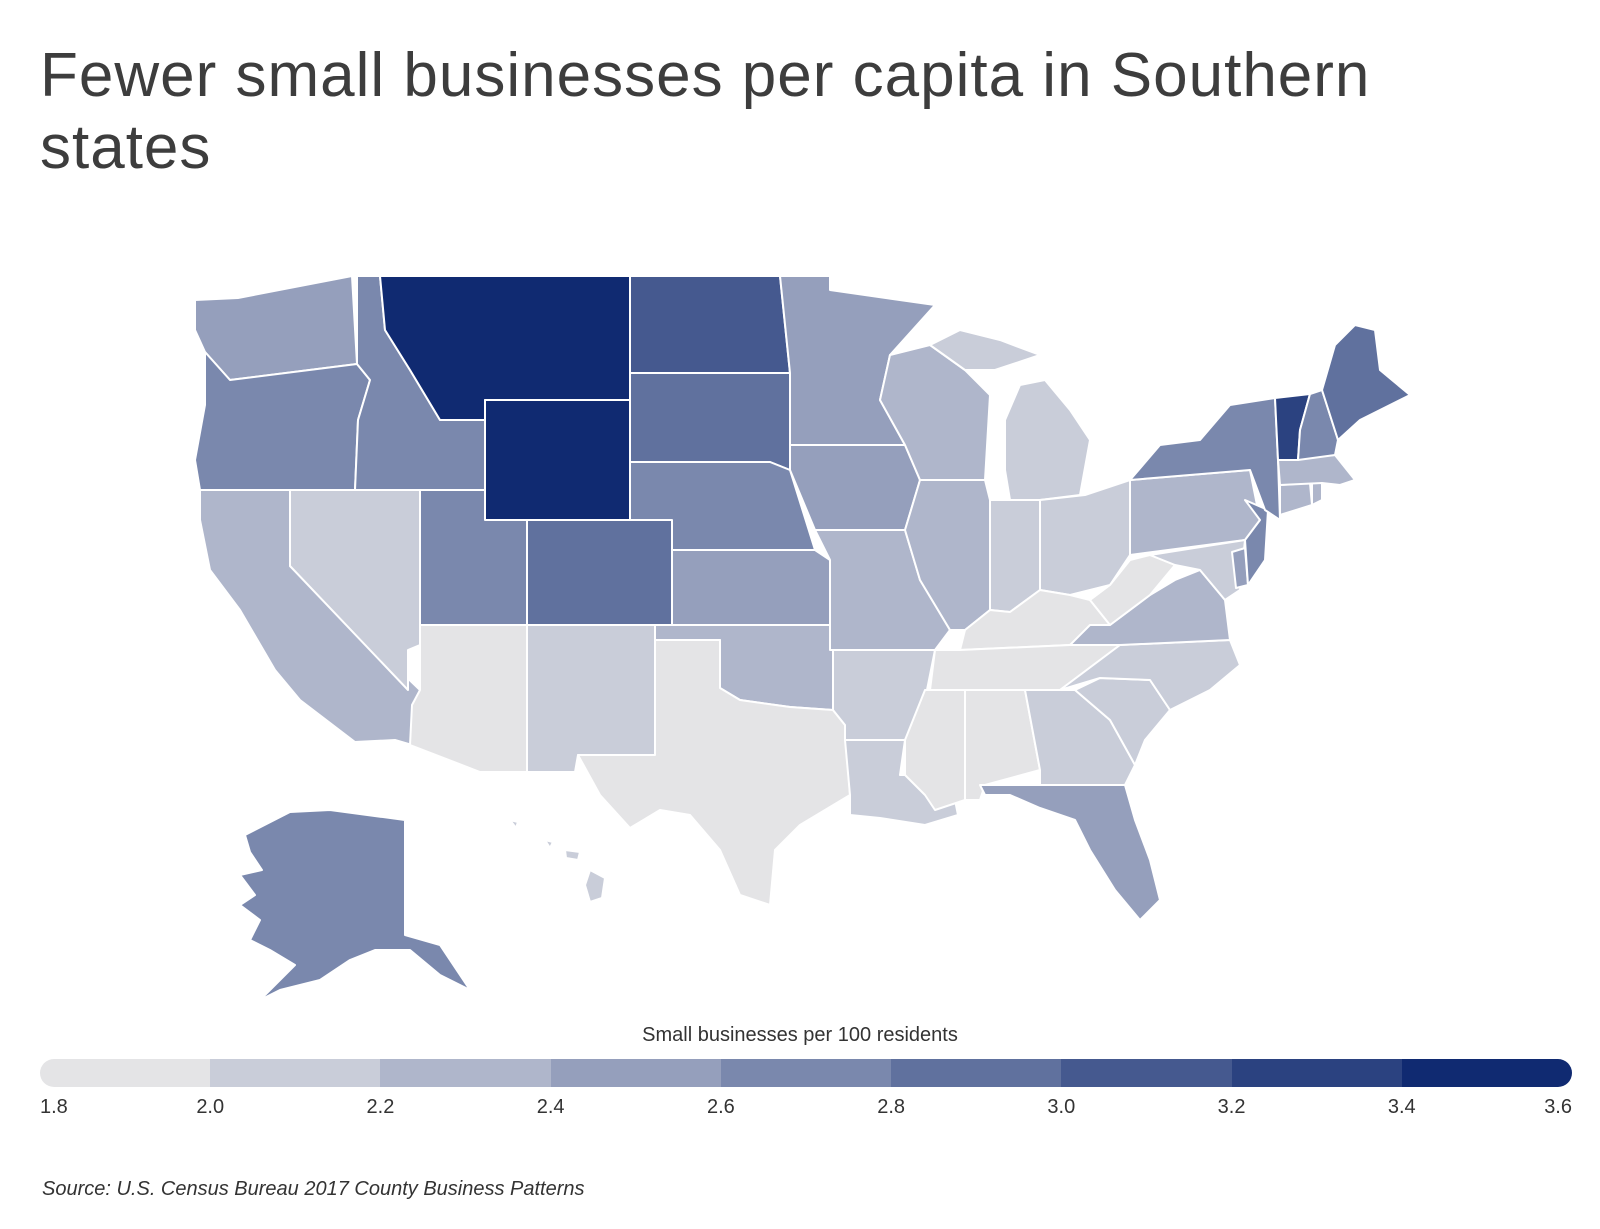 The image size is (1600, 1229). Describe the element at coordinates (276, 328) in the screenshot. I see `state-WA` at that location.